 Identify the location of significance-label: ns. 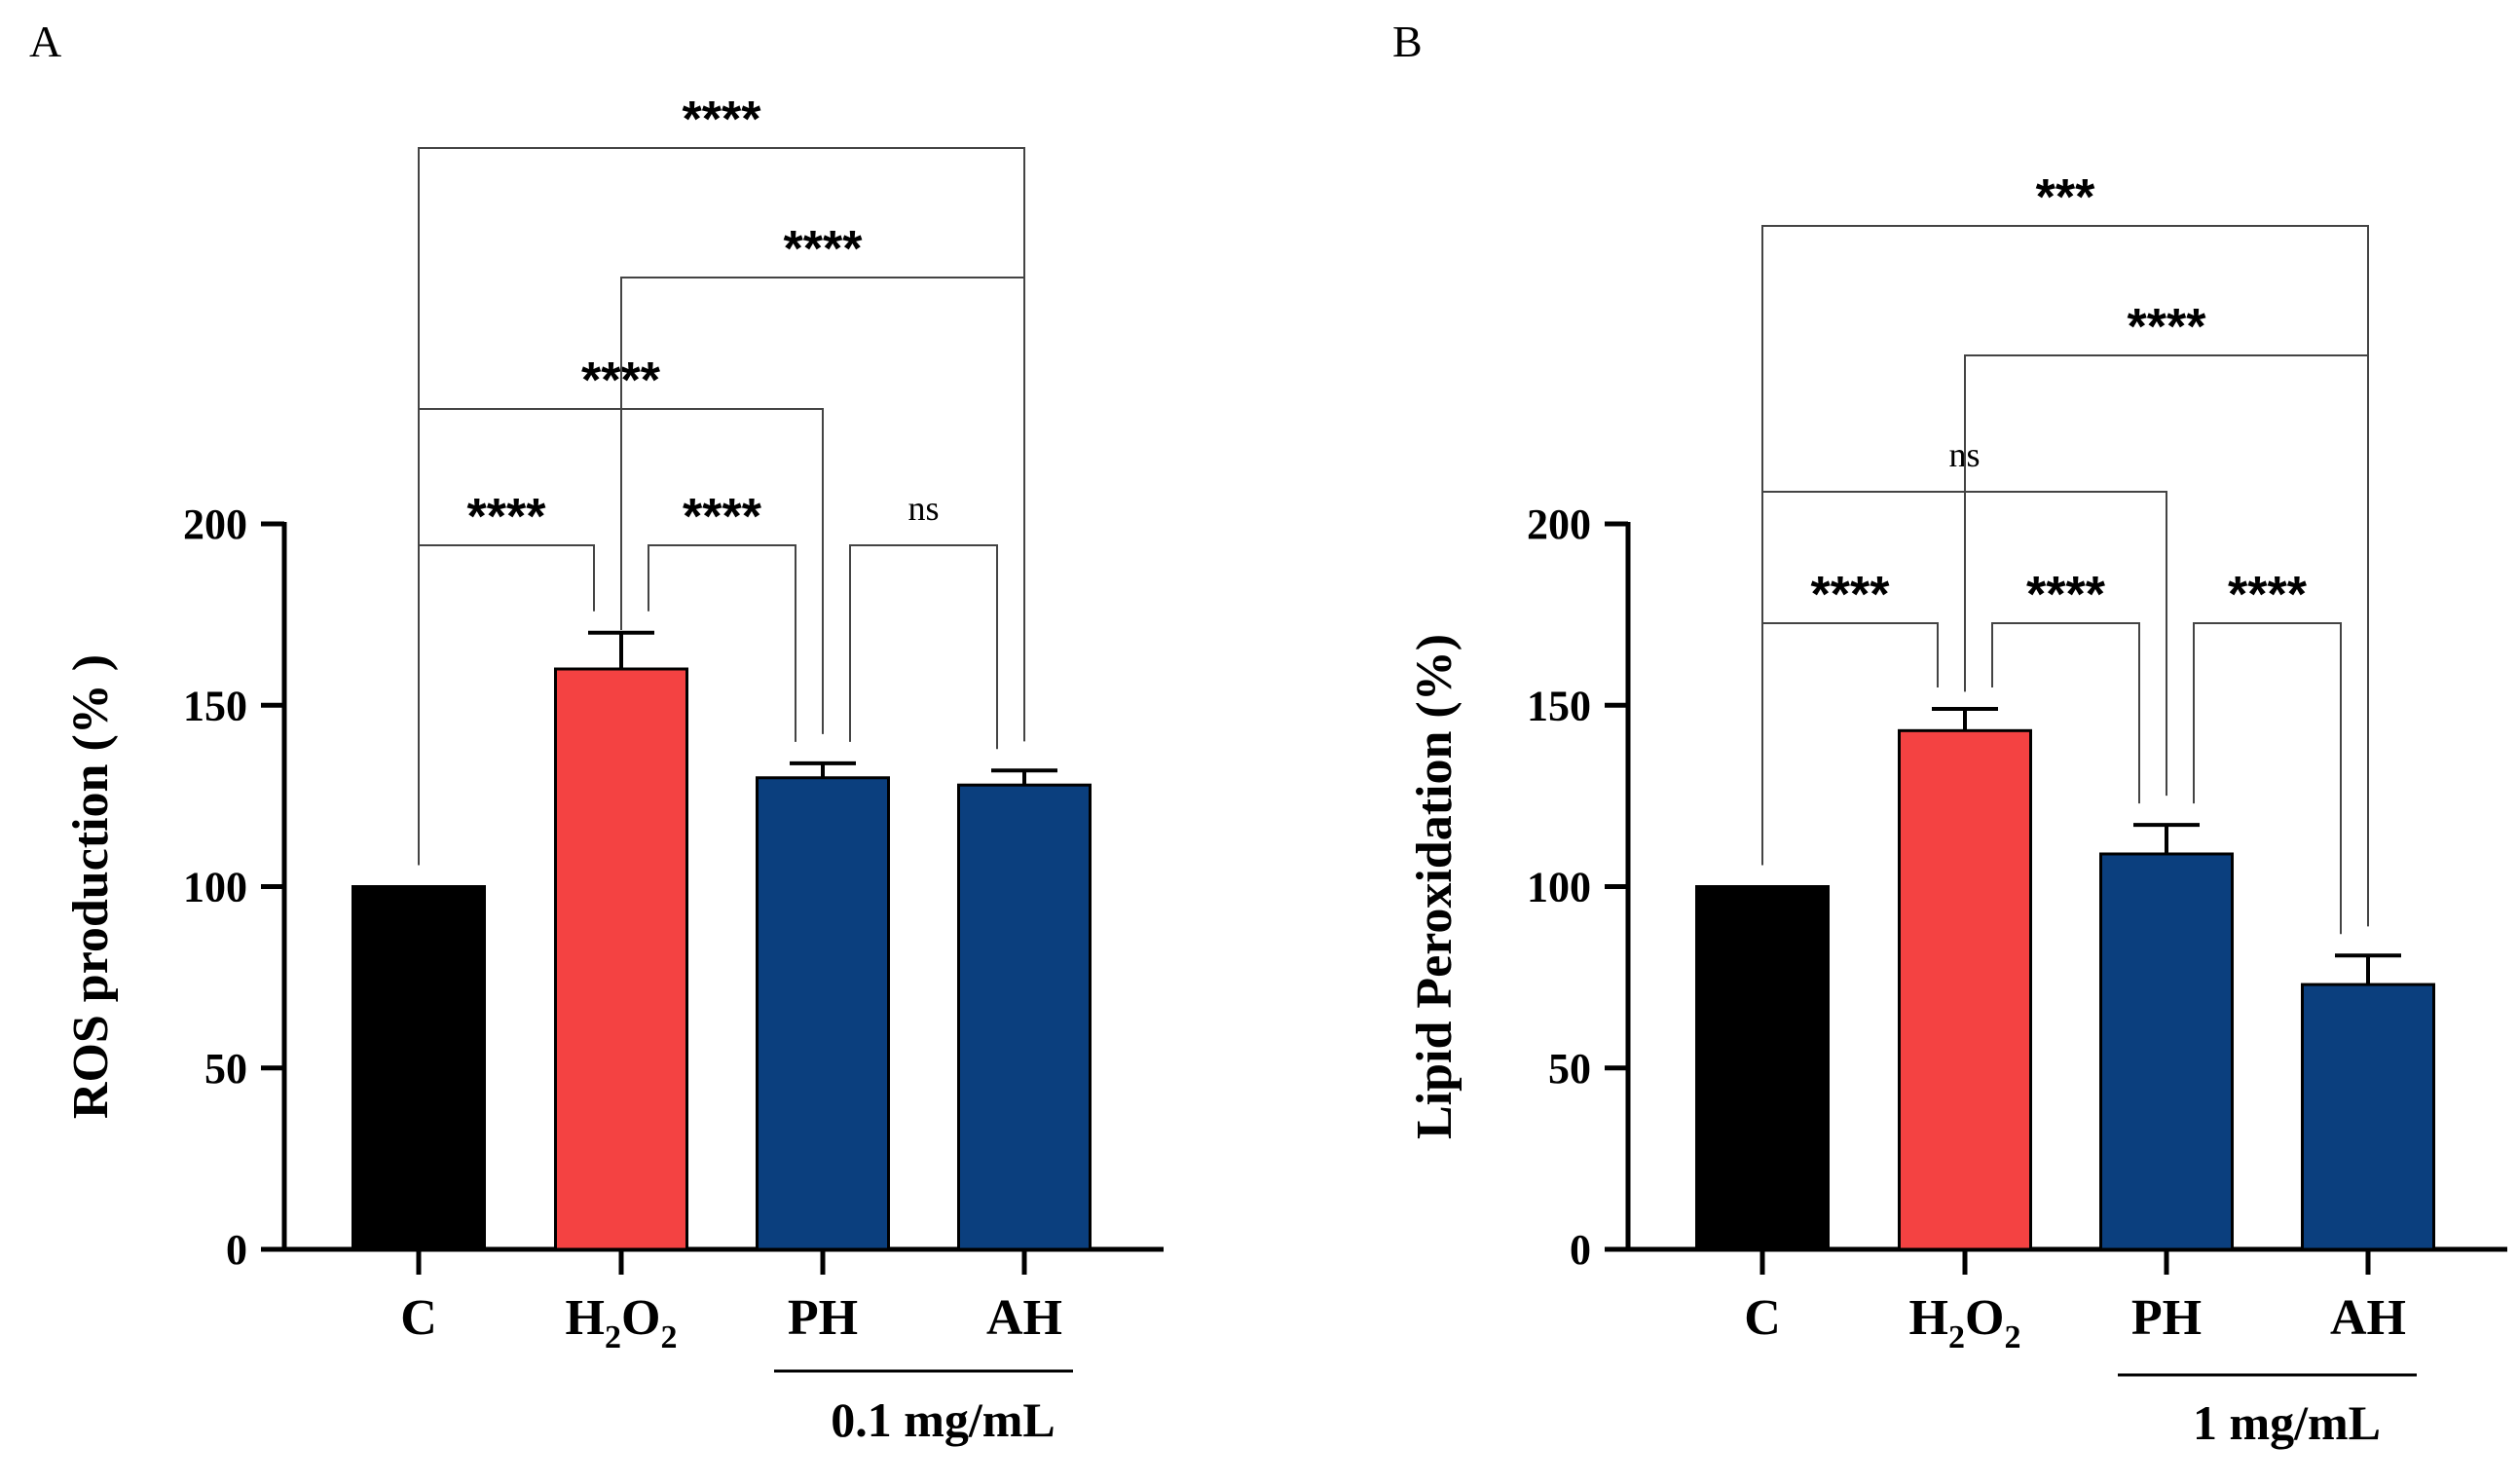
(923, 508).